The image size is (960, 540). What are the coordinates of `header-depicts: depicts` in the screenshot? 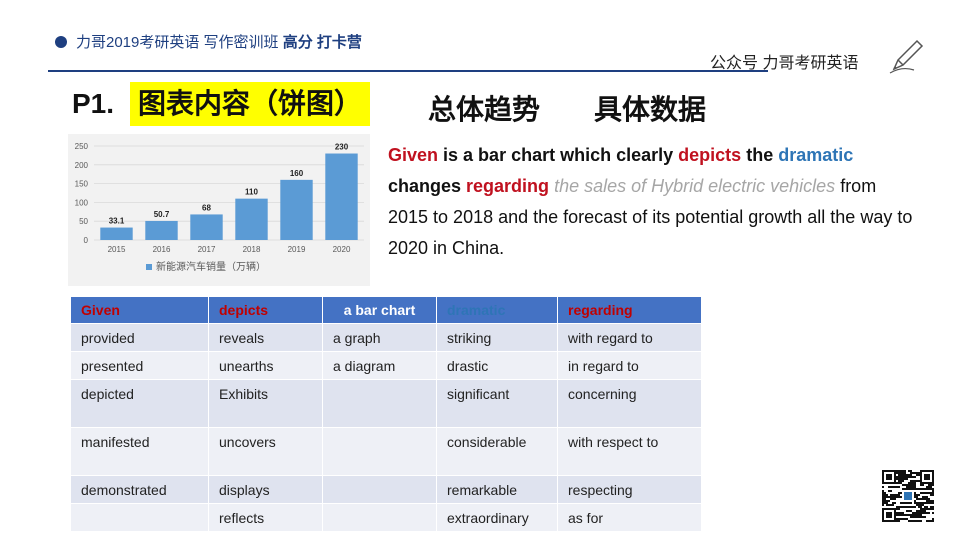 It's located at (265, 310).